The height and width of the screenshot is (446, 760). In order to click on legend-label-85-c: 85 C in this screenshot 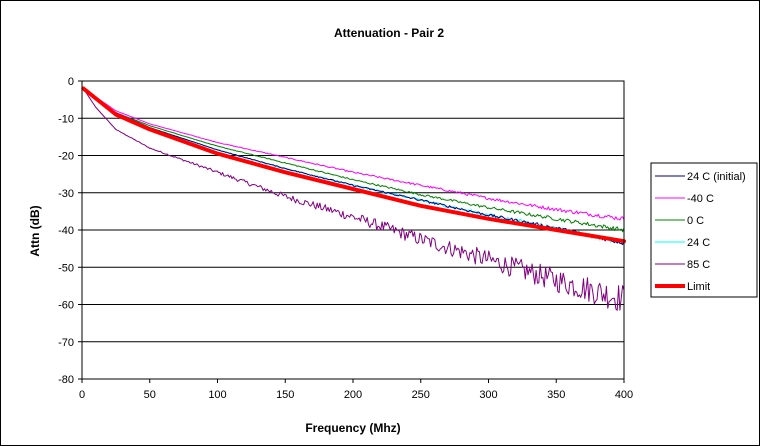, I will do `click(698, 265)`.